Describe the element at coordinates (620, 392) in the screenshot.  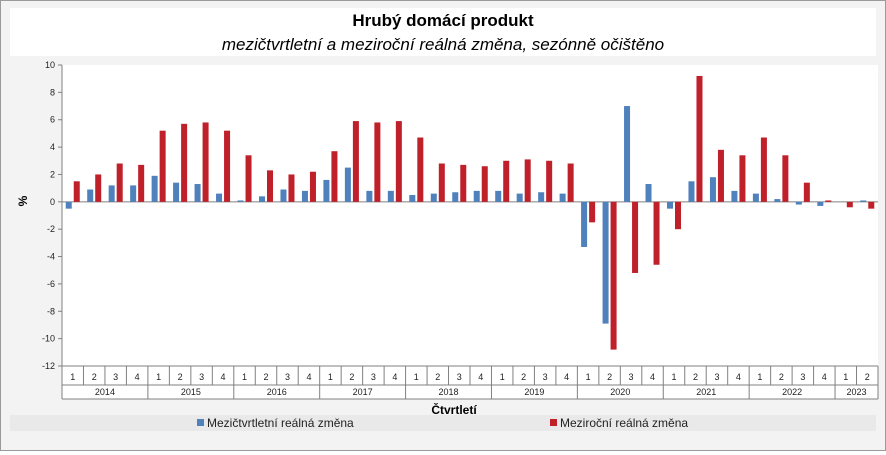
I see `year-label: 2020` at that location.